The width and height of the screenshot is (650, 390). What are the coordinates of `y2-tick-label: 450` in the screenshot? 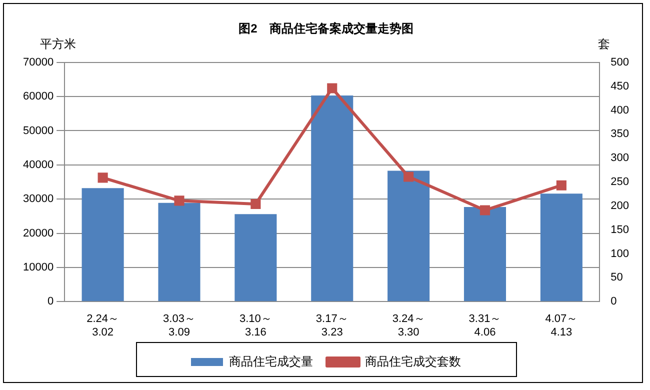 It's located at (620, 86).